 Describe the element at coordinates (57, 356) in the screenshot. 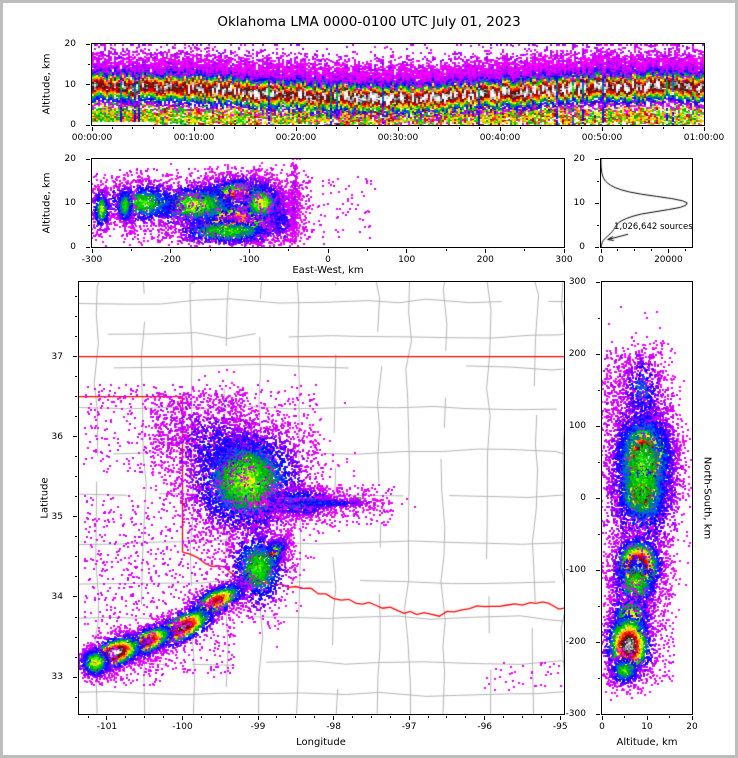

I see `tick-label: 37` at that location.